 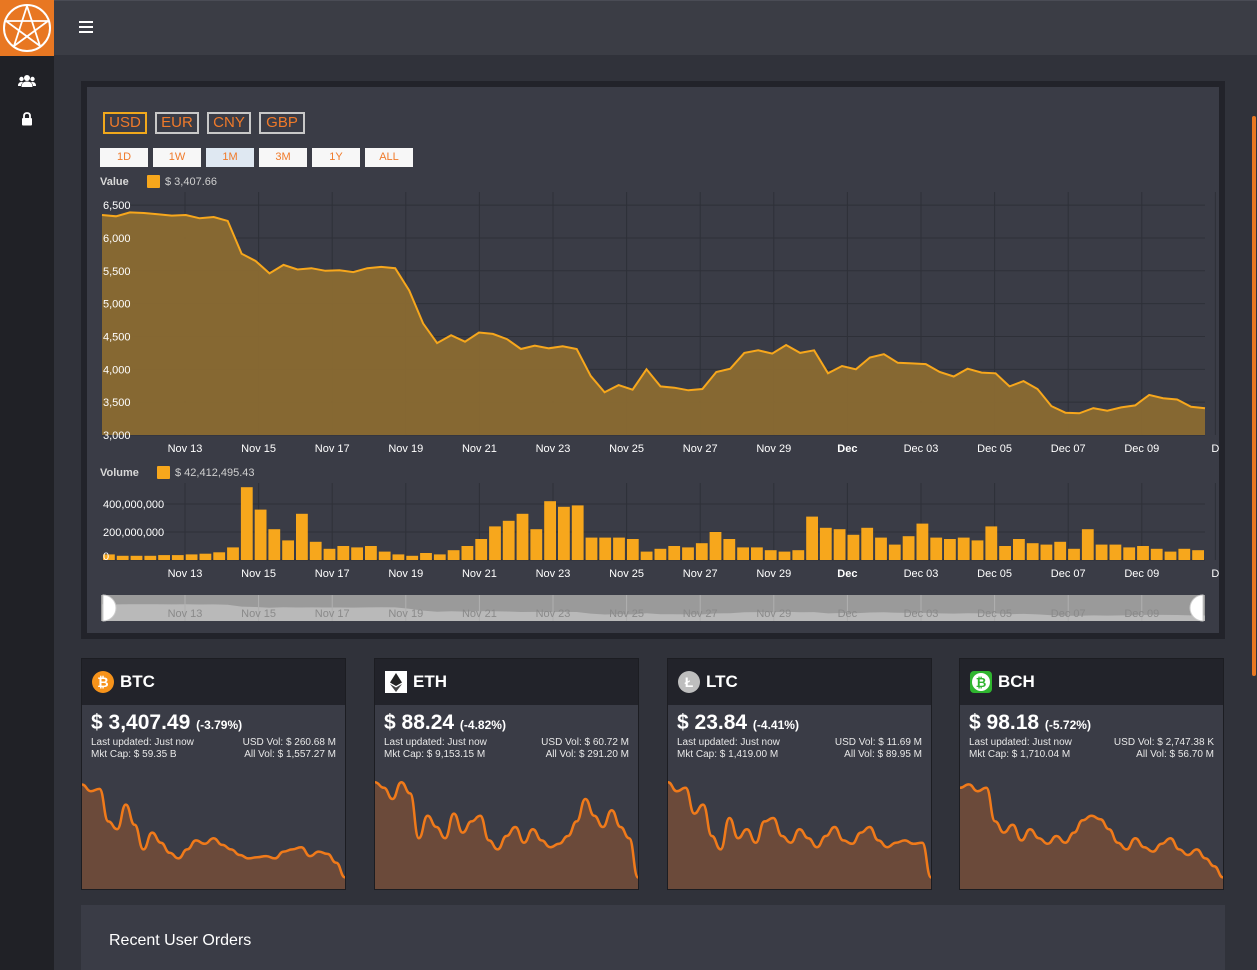 What do you see at coordinates (282, 123) in the screenshot?
I see `currency-gbp-button: GBP` at bounding box center [282, 123].